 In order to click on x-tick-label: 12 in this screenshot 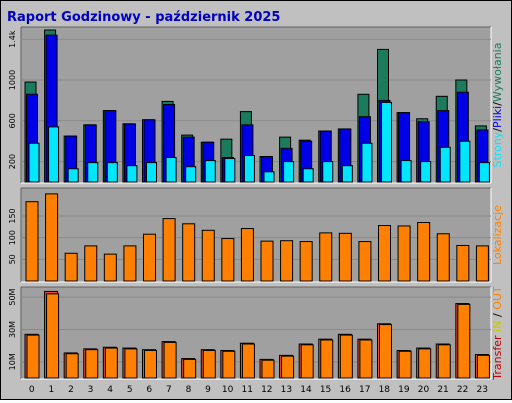, I will do `click(266, 390)`.